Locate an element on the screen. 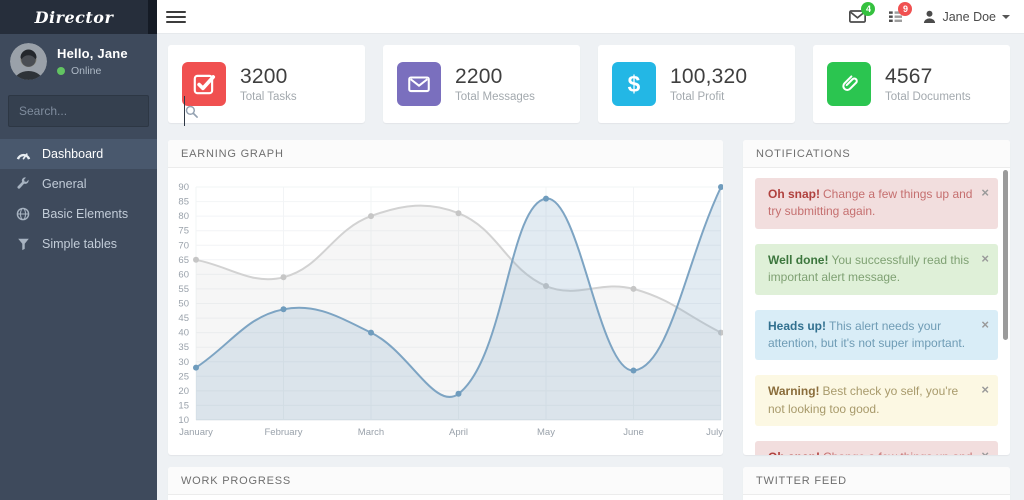  svg-text: 45 is located at coordinates (183, 318).